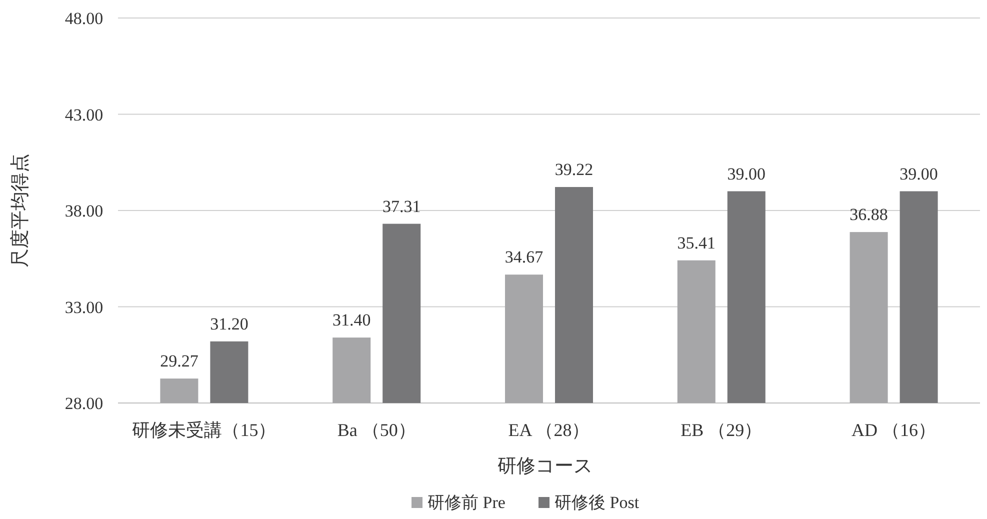 The width and height of the screenshot is (987, 519). Describe the element at coordinates (869, 214) in the screenshot. I see `data-label: 36.88` at that location.